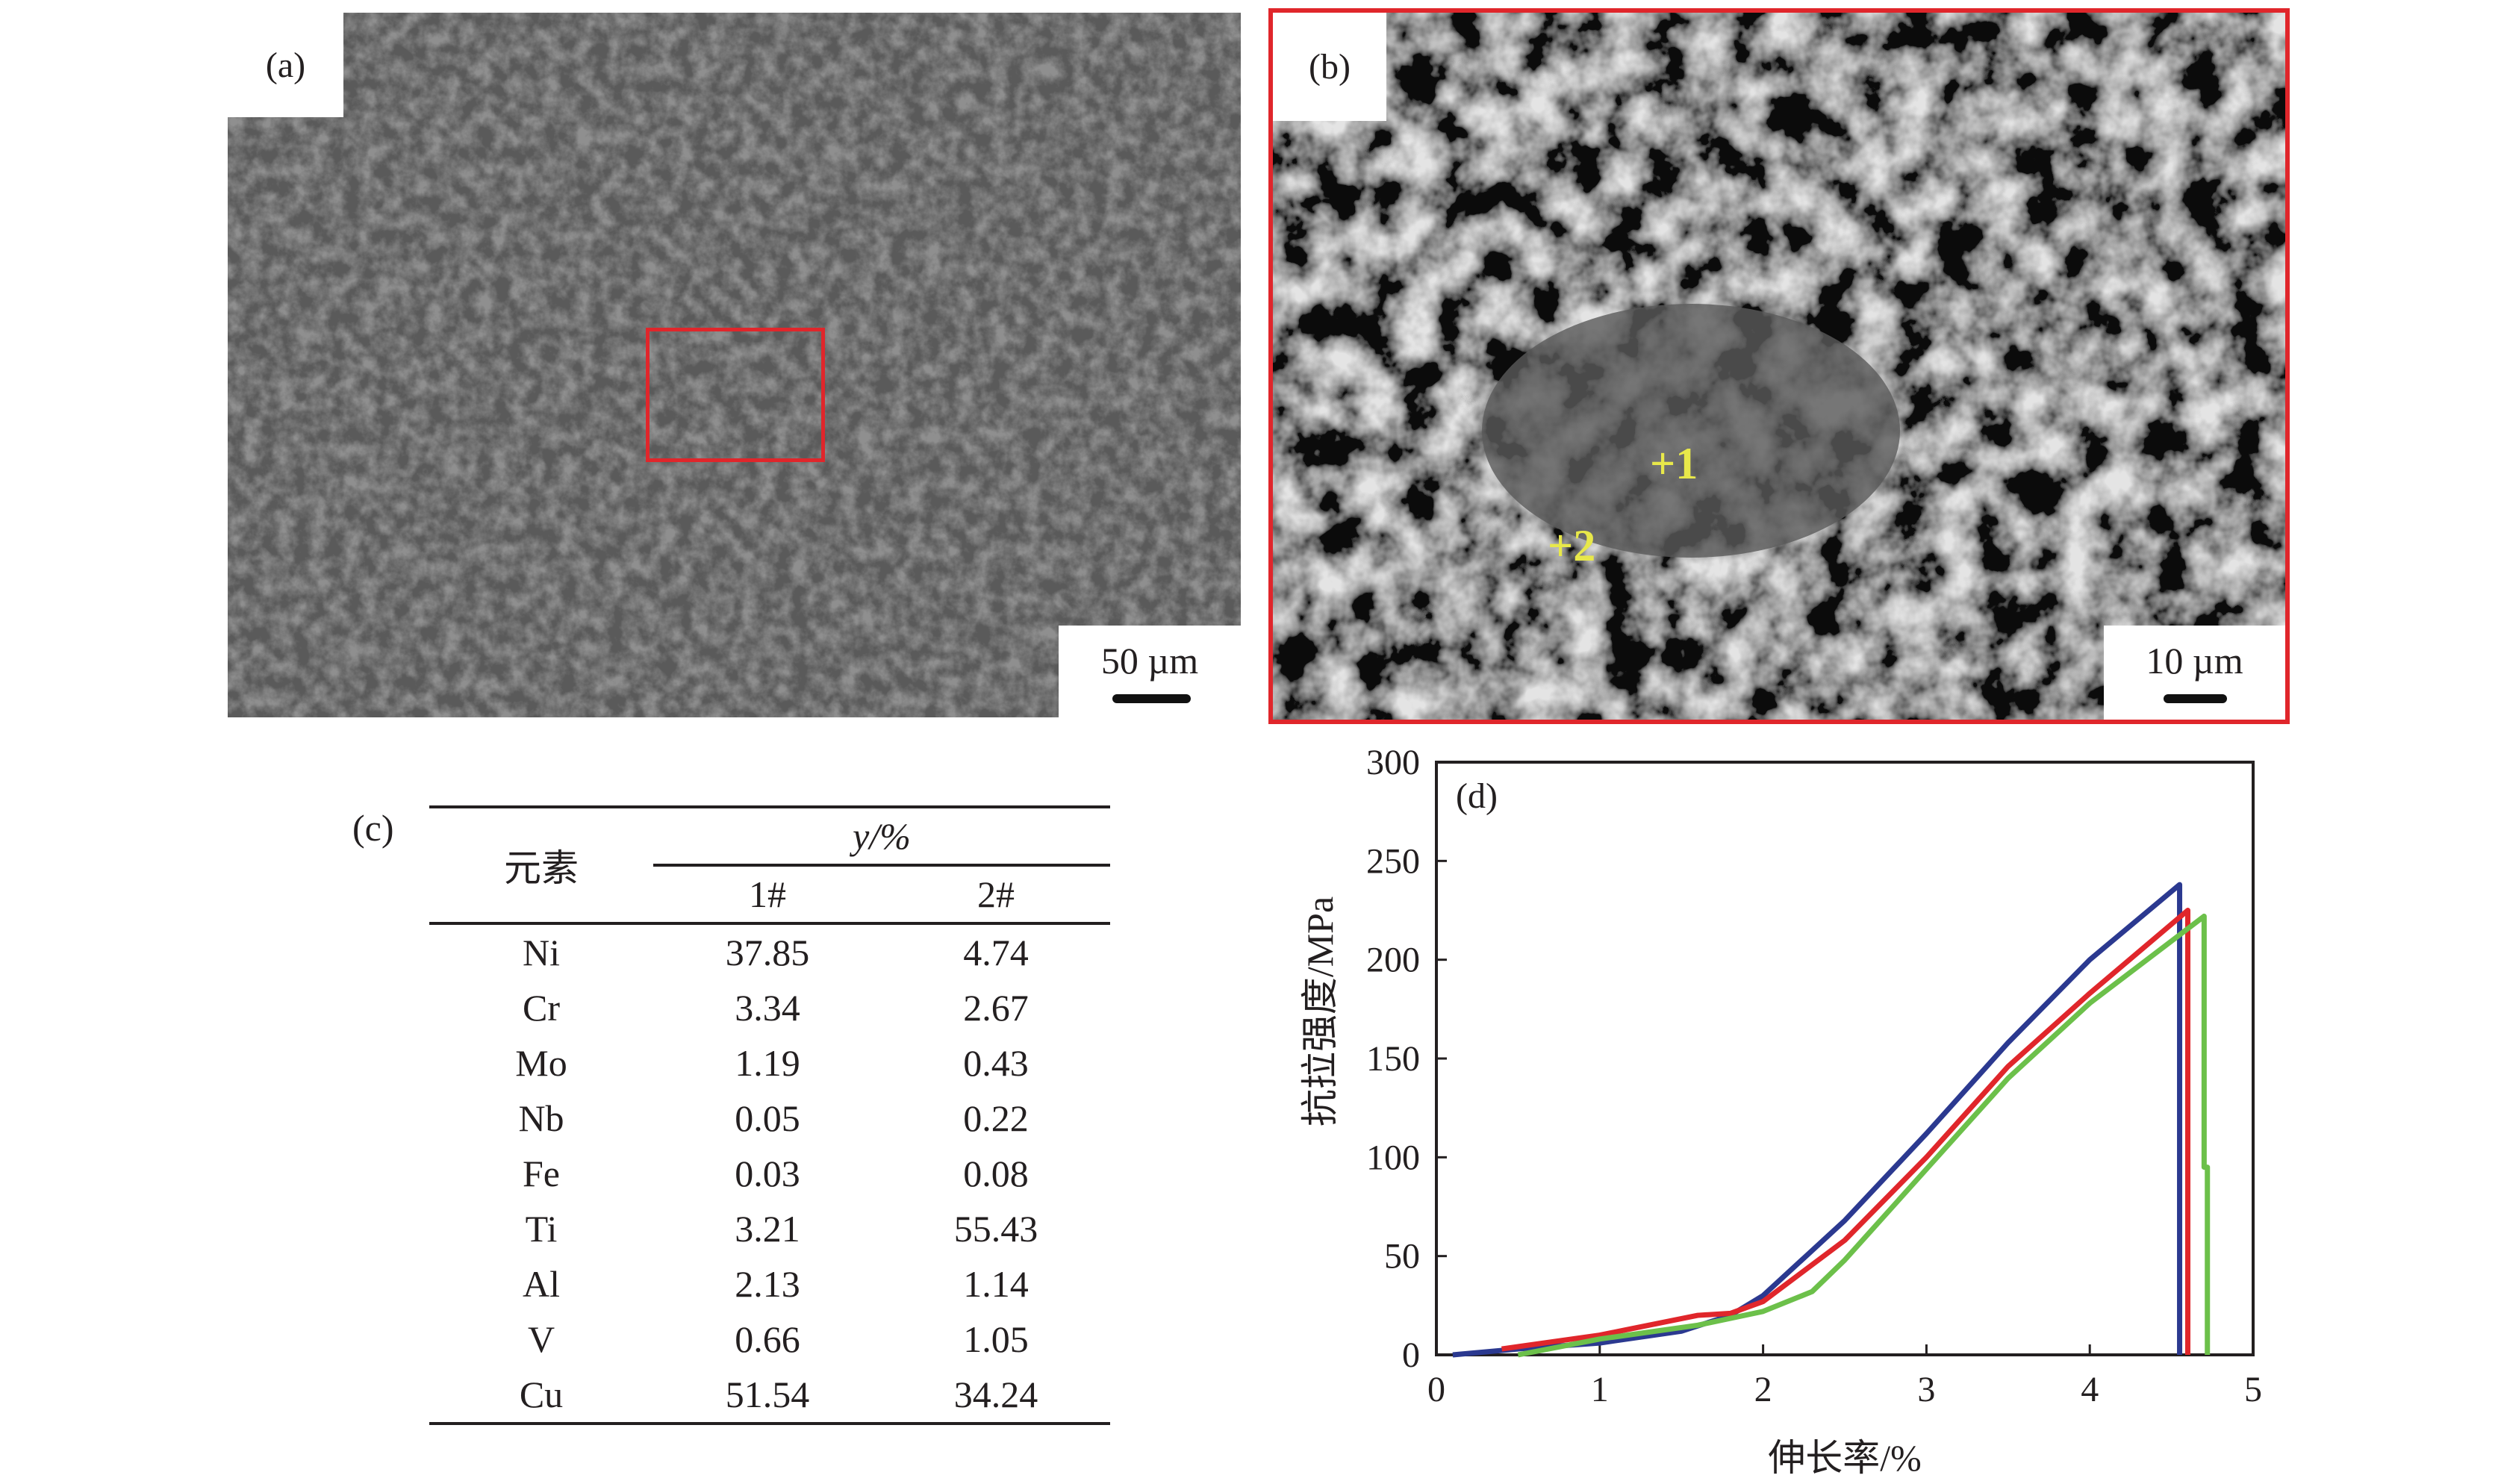  I want to click on panel-label-b: (b), so click(1329, 67).